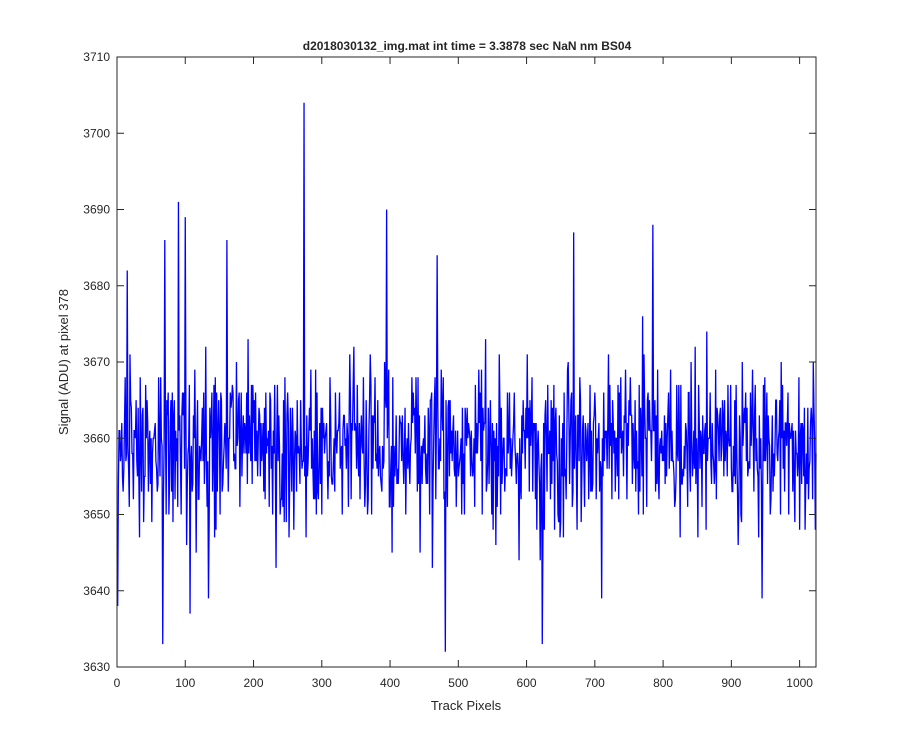  What do you see at coordinates (96, 286) in the screenshot?
I see `y-tick-label: 3680` at bounding box center [96, 286].